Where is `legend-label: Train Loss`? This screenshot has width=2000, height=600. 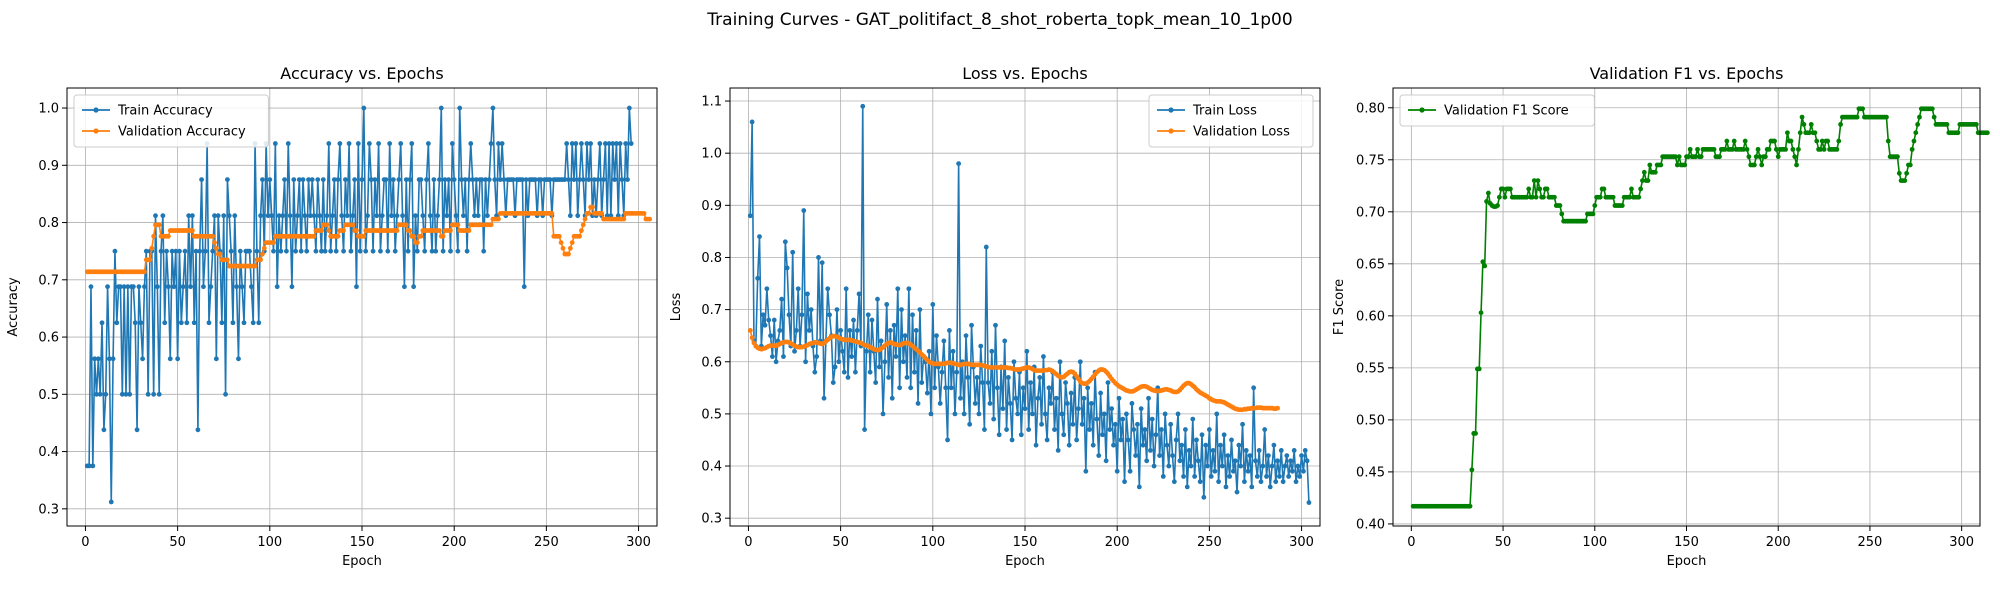 legend-label: Train Loss is located at coordinates (1224, 111).